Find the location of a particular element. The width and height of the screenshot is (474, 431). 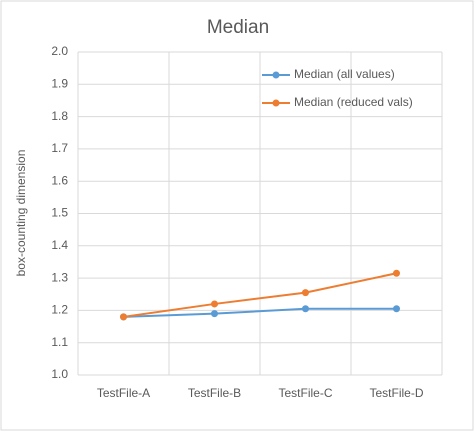

y-tick-label: 1.6 is located at coordinates (59, 180).